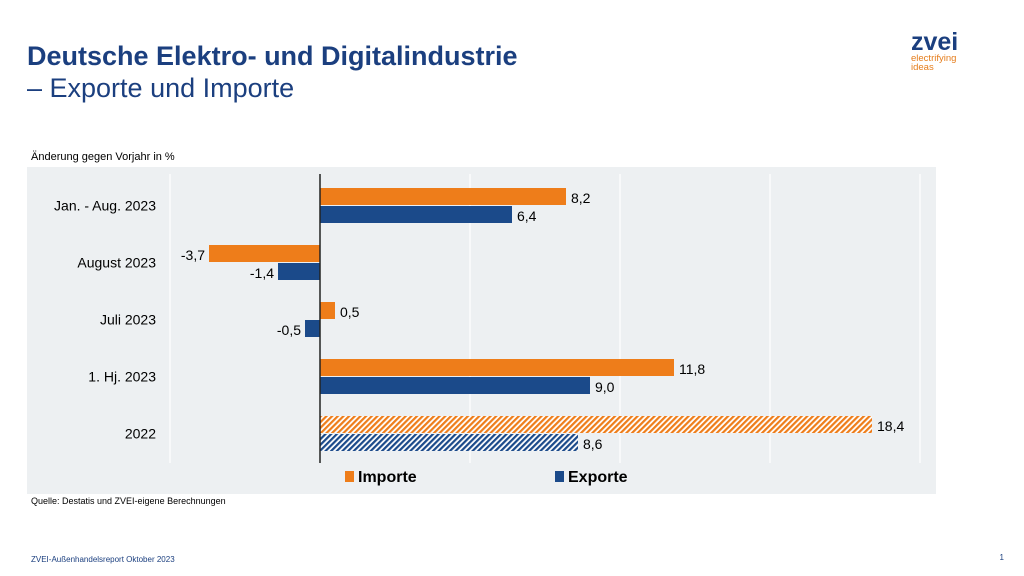  What do you see at coordinates (161, 88) in the screenshot?
I see `title-line2: – Exporte und Importe` at bounding box center [161, 88].